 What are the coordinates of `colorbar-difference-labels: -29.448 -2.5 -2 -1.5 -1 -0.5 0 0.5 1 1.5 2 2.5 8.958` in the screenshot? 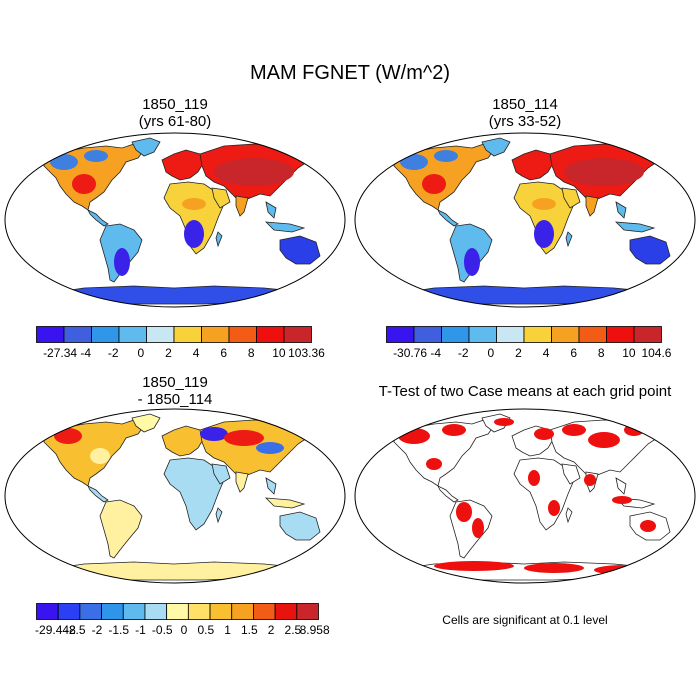 It's located at (182, 631).